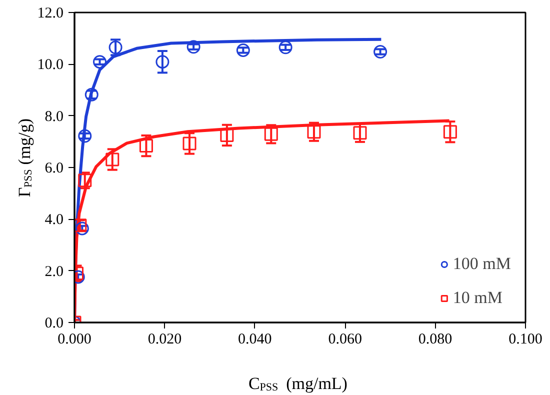 The height and width of the screenshot is (395, 550). What do you see at coordinates (75, 340) in the screenshot?
I see `x-tick-label: 0.000` at bounding box center [75, 340].